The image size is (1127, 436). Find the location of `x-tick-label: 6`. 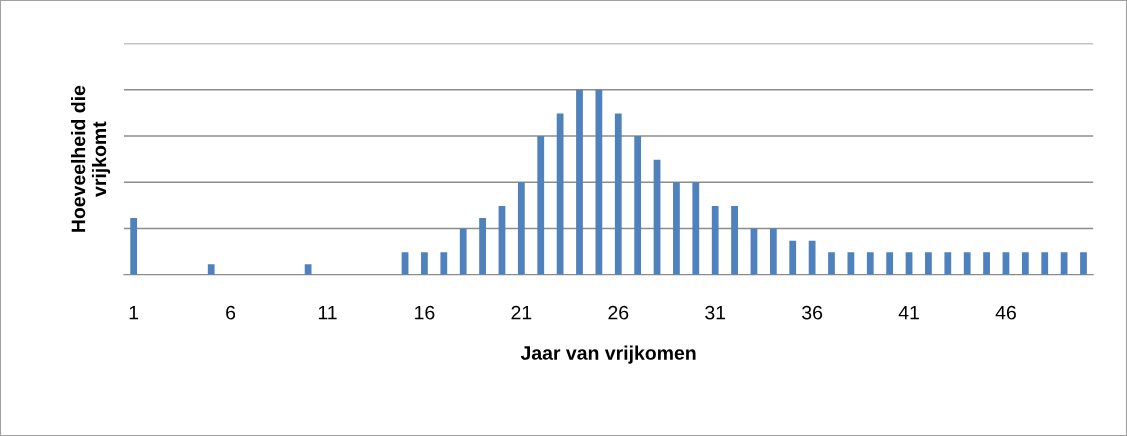

x-tick-label: 6 is located at coordinates (231, 312).